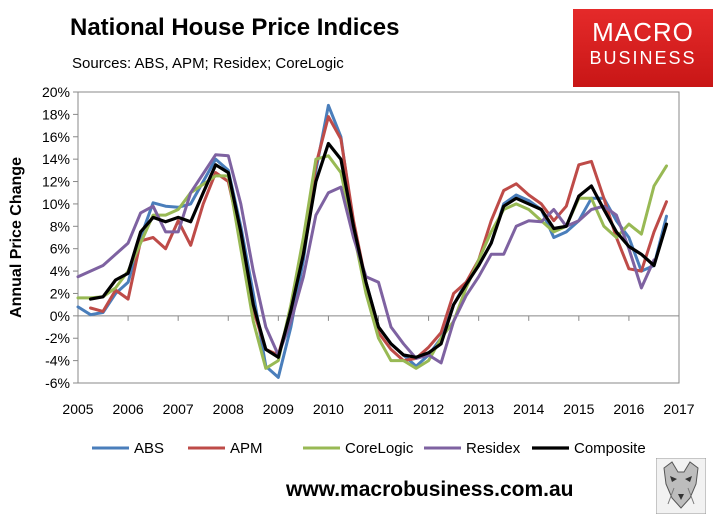 This screenshot has height=522, width=719. Describe the element at coordinates (178, 409) in the screenshot. I see `x-tick-label: 2007` at that location.